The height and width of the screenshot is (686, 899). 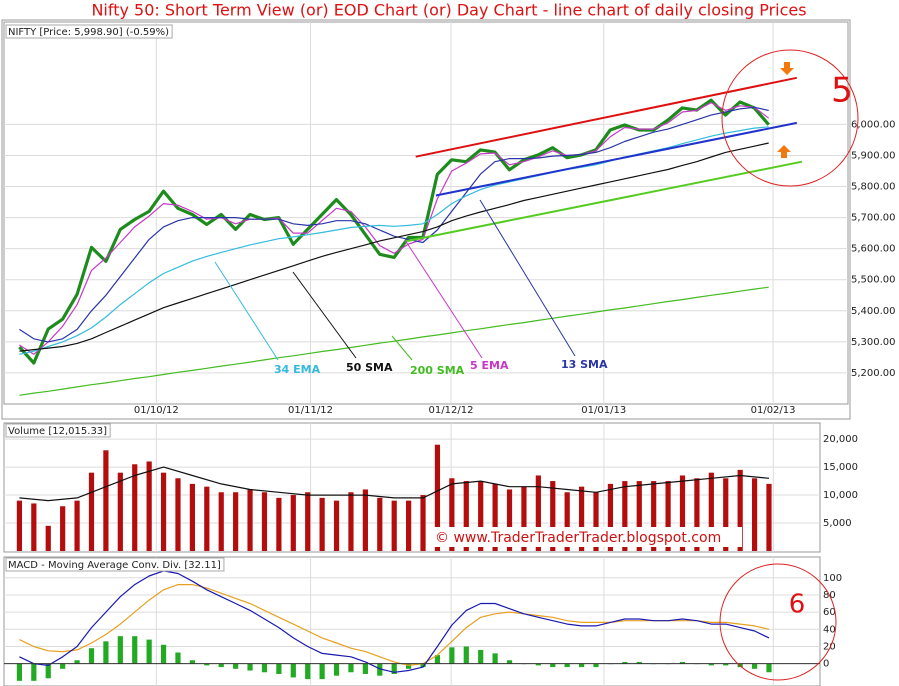 I want to click on y-tick-label: 60, so click(x=829, y=612).